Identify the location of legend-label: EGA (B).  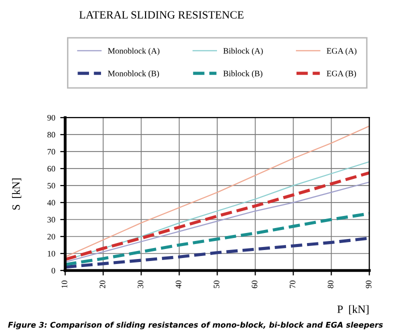
(341, 74).